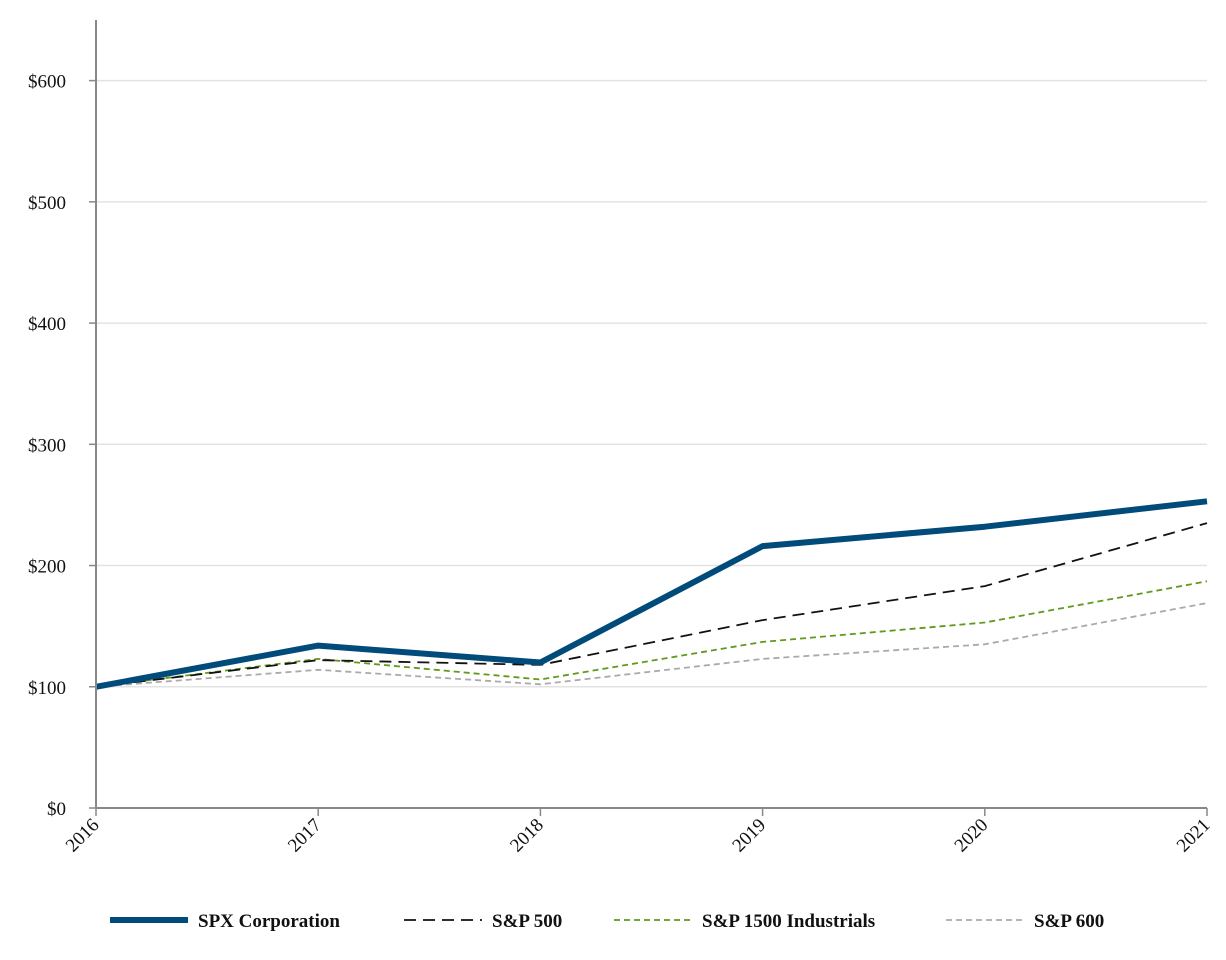 This screenshot has width=1226, height=960. What do you see at coordinates (527, 836) in the screenshot?
I see `x-tick-label: 2018` at bounding box center [527, 836].